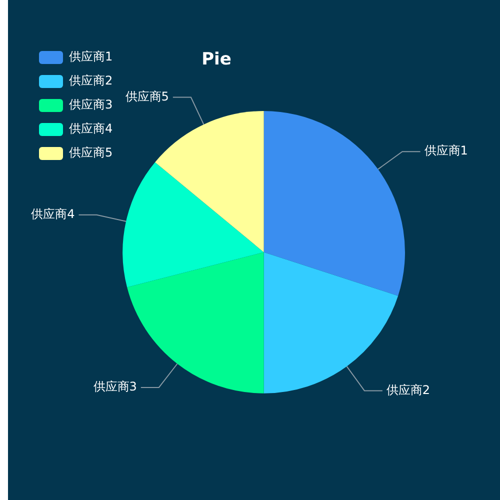  Describe the element at coordinates (91, 81) in the screenshot. I see `legend-label: 供应商2` at that location.